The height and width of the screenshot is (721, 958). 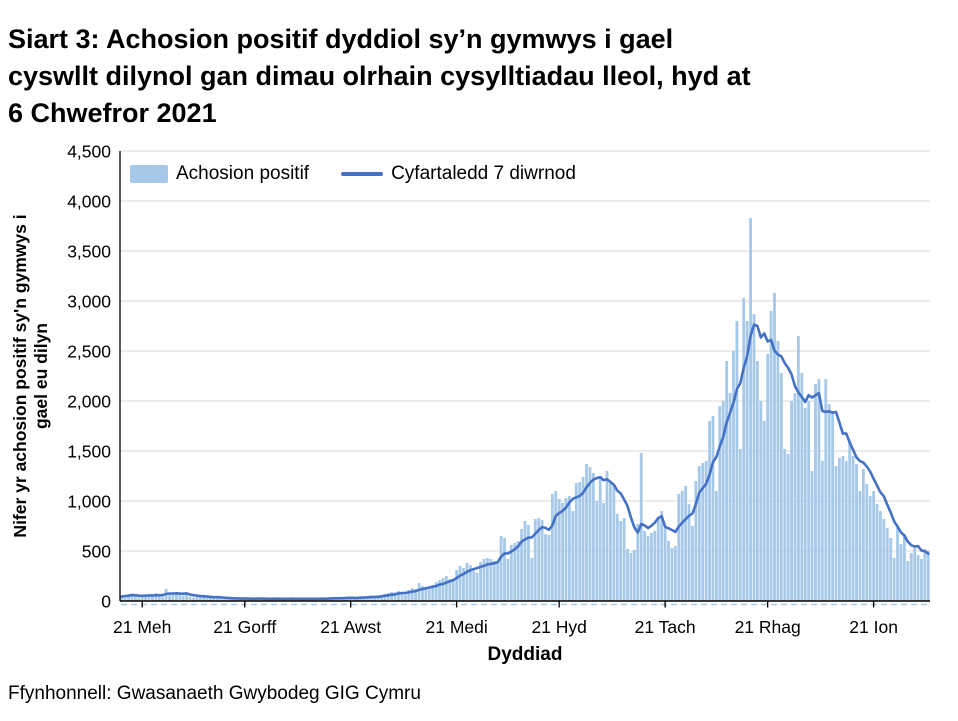 What do you see at coordinates (89, 152) in the screenshot?
I see `y-tick-label: 4,500` at bounding box center [89, 152].